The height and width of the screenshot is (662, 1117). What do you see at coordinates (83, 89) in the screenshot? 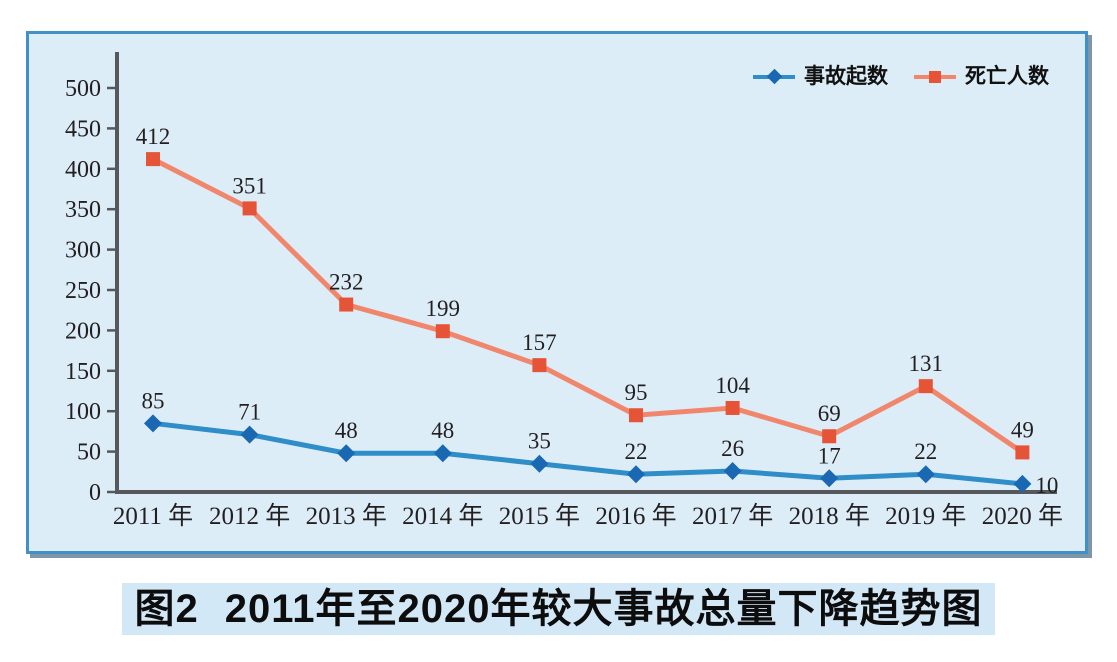
I see `y-tick-label: 500` at bounding box center [83, 89].